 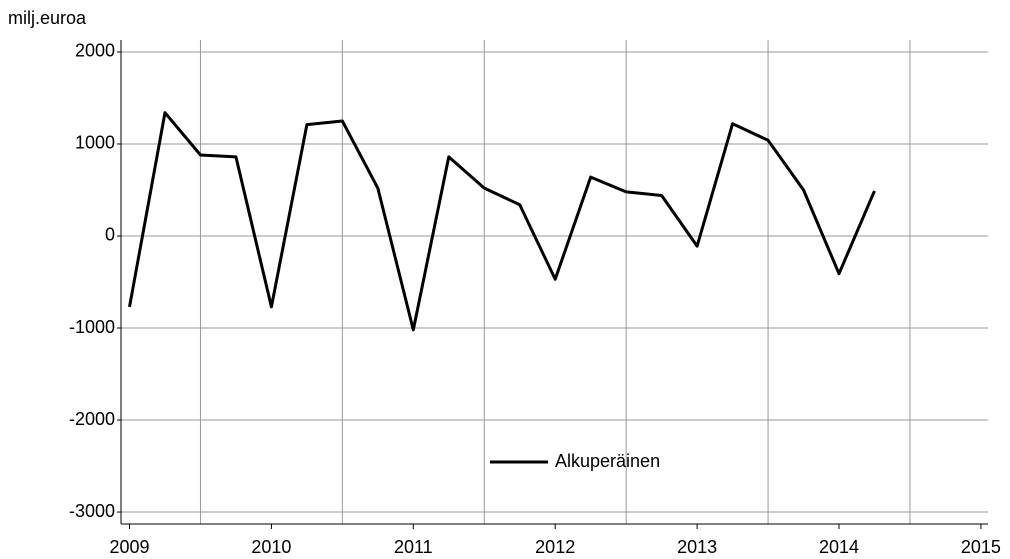 I want to click on y-tick-label: -1000, so click(x=92, y=327).